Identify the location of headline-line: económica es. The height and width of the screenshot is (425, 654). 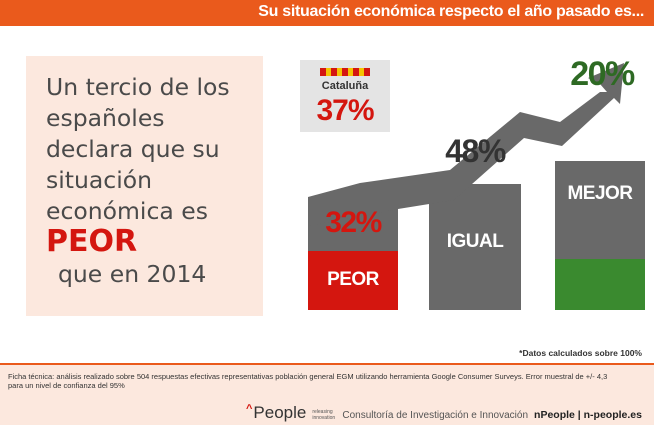
(127, 211).